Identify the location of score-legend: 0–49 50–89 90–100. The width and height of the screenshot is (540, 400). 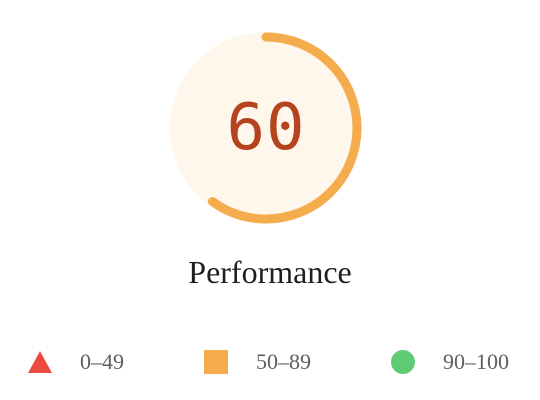
(270, 362).